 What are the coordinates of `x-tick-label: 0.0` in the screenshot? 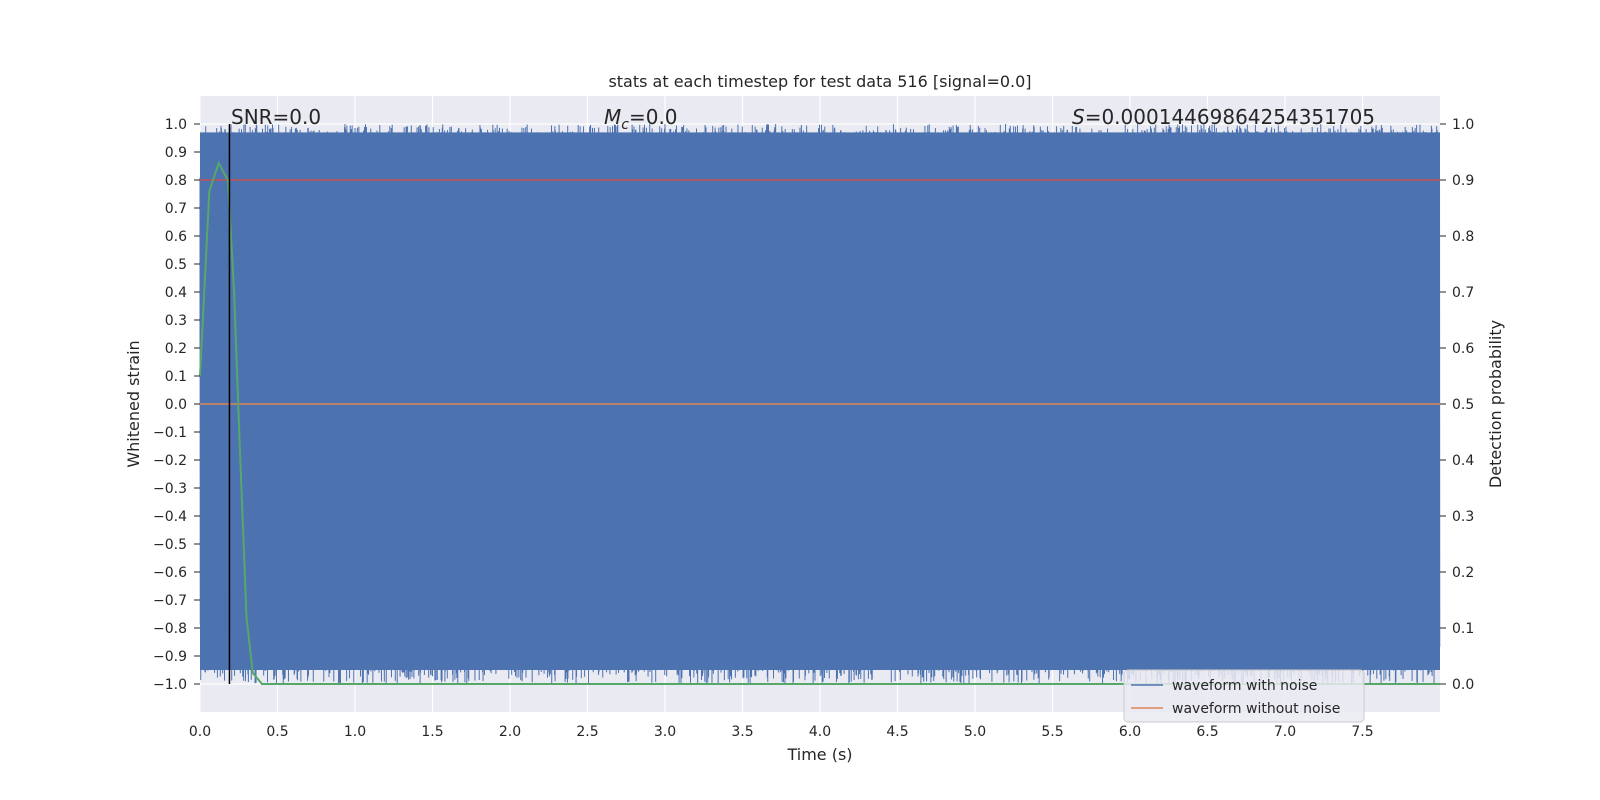 It's located at (200, 732).